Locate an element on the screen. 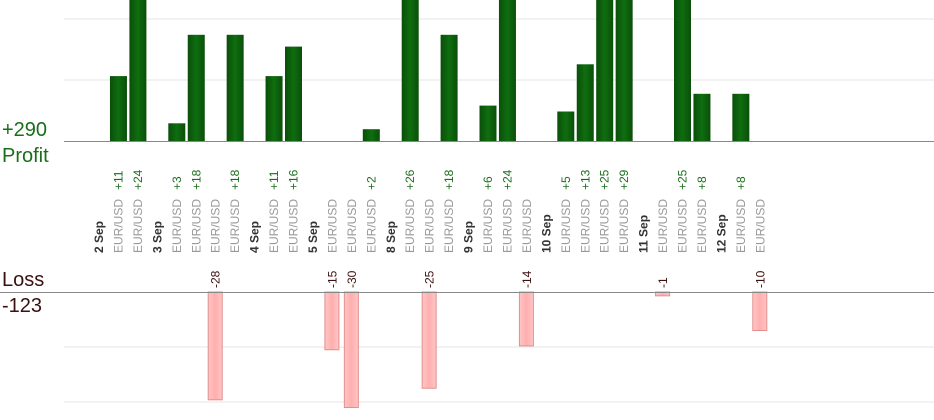 Image resolution: width=934 pixels, height=420 pixels. loss-value-label: -1 is located at coordinates (663, 282).